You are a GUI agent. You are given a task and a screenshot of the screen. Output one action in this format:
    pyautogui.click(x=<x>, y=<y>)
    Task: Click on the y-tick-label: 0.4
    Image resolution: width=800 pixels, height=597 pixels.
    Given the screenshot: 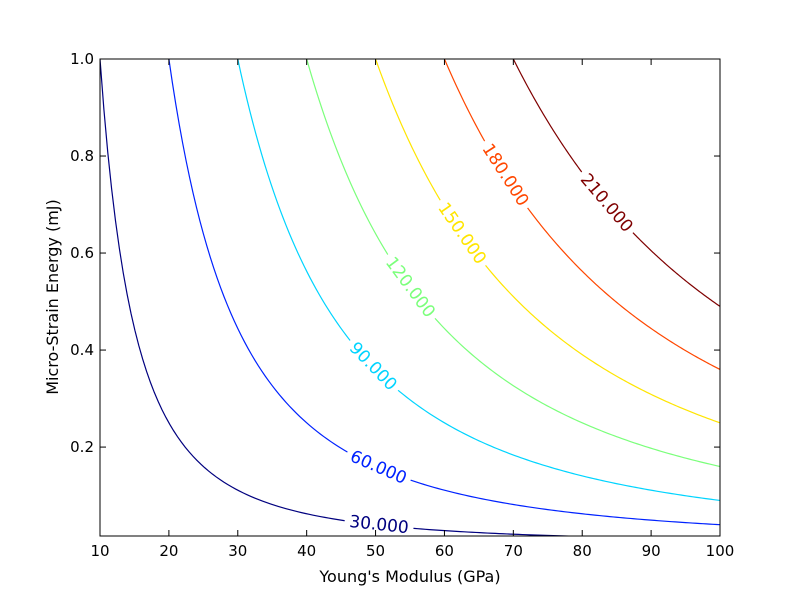 What is the action you would take?
    pyautogui.click(x=82, y=350)
    